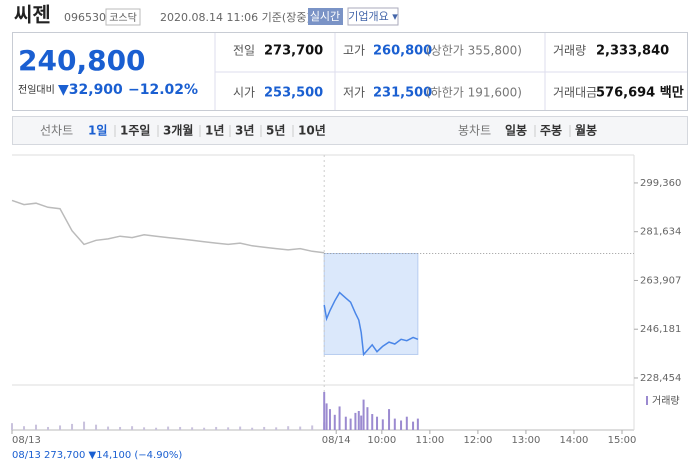 The width and height of the screenshot is (700, 464). Describe the element at coordinates (586, 130) in the screenshot. I see `tab: 월봉` at that location.